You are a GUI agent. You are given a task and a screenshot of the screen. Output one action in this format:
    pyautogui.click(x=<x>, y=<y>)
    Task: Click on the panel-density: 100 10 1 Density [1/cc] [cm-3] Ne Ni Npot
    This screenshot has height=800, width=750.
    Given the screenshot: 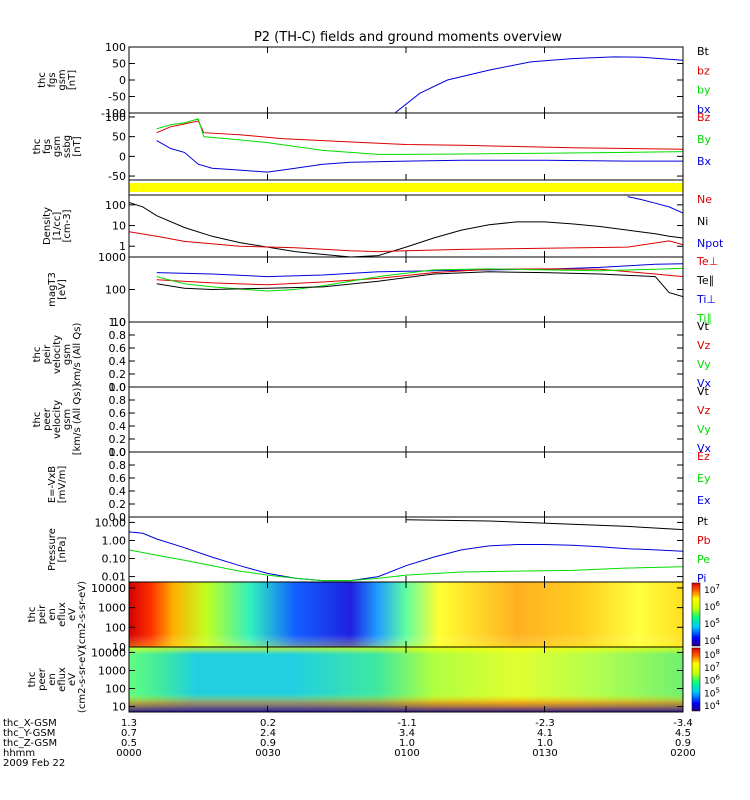 What is the action you would take?
    pyautogui.click(x=383, y=225)
    